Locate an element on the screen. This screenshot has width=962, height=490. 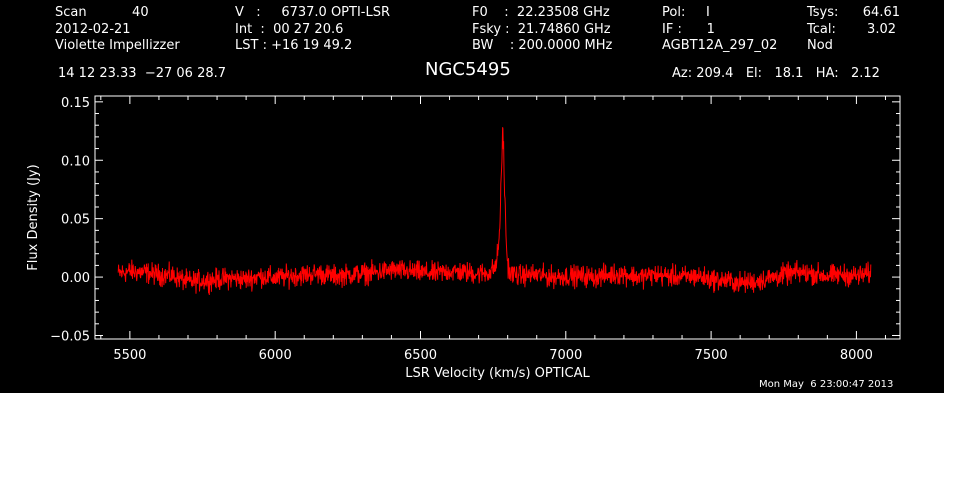
source-coordinates: 14 12 23.33 −27 06 28.7 is located at coordinates (142, 73).